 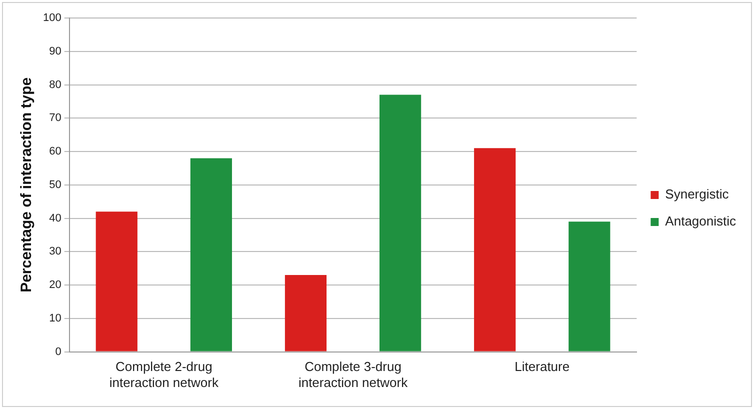 I want to click on y-tick-label: 90, so click(x=55, y=51).